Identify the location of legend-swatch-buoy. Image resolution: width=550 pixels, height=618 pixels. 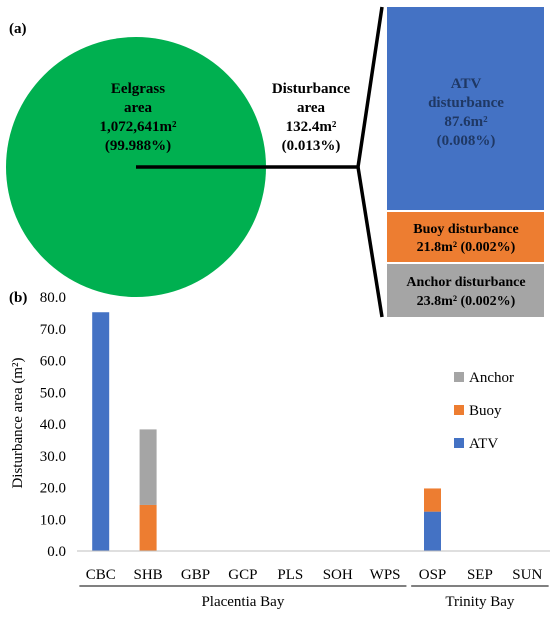
(459, 410).